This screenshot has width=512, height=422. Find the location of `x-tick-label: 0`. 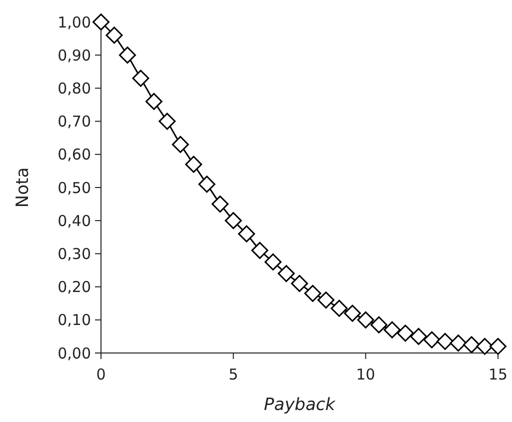

x-tick-label: 0 is located at coordinates (101, 375).